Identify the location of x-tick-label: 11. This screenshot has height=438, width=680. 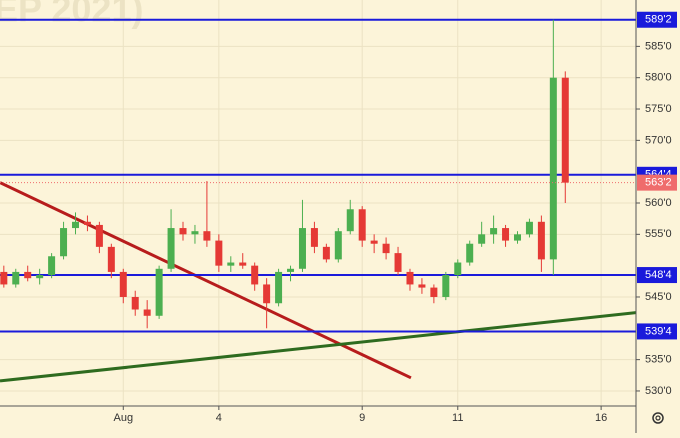
(457, 418).